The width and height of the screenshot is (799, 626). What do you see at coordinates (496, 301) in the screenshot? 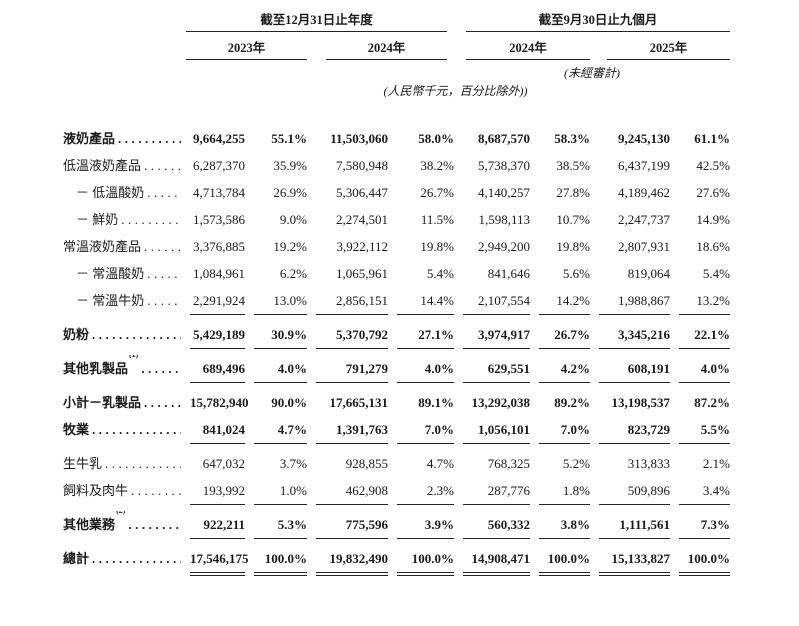
I see `amount-cell: 2,107,554` at bounding box center [496, 301].